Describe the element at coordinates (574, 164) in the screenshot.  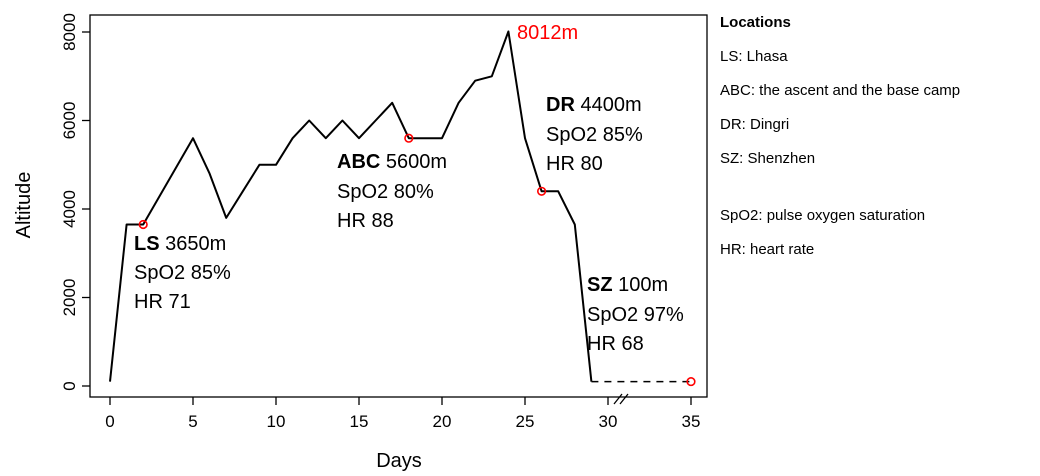
I see `annotation-dr-hr: HR 80` at that location.